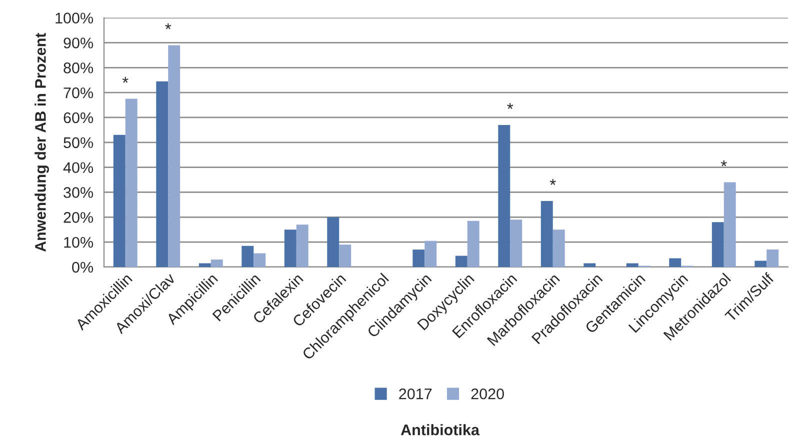 The image size is (800, 445). Describe the element at coordinates (79, 43) in the screenshot. I see `y-tick-label: 90%` at that location.